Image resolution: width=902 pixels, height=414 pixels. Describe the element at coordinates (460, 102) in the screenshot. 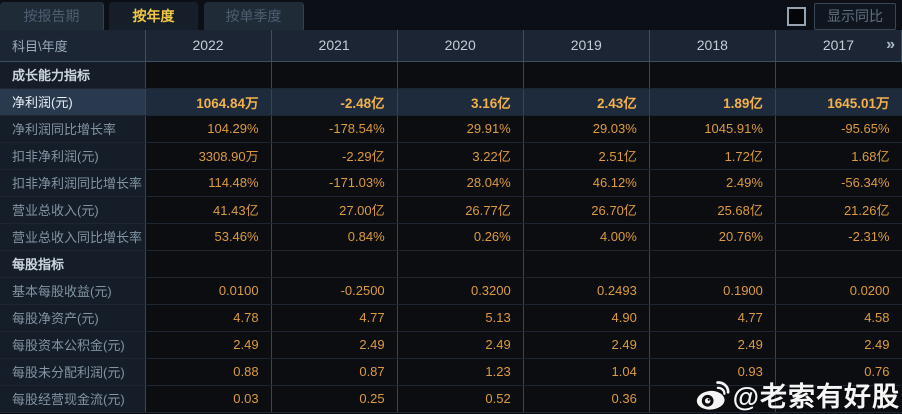

I see `value-cell: 3.16亿` at that location.